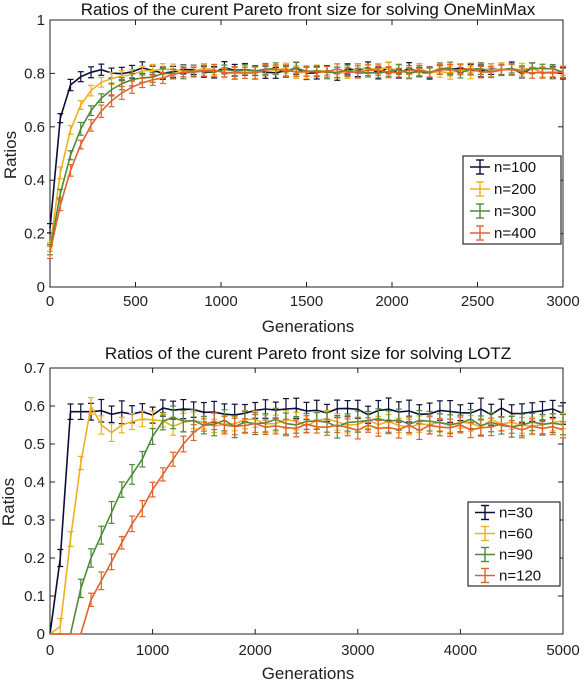 The width and height of the screenshot is (584, 682). I want to click on legend-entry: n=60, so click(516, 534).